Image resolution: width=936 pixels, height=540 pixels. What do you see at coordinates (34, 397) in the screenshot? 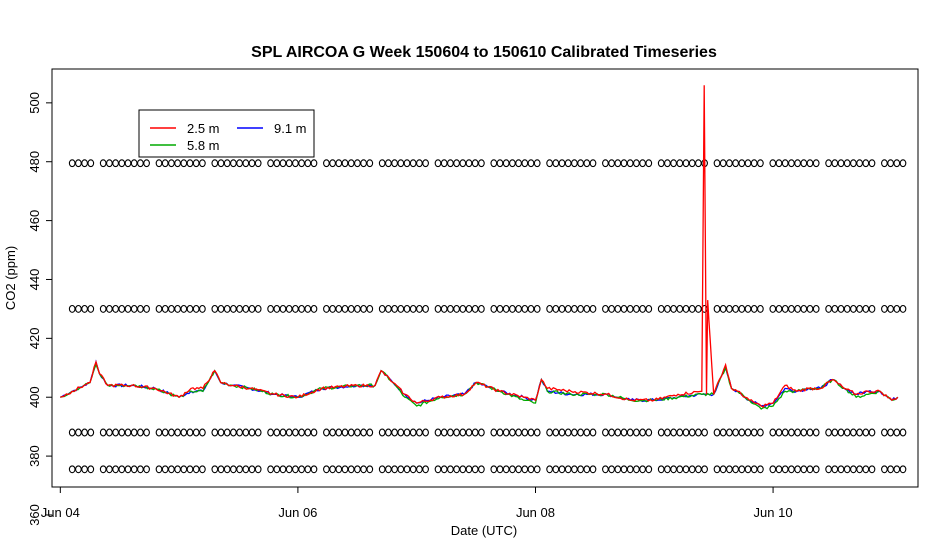
I see `y-tick-label: 400` at bounding box center [34, 397].